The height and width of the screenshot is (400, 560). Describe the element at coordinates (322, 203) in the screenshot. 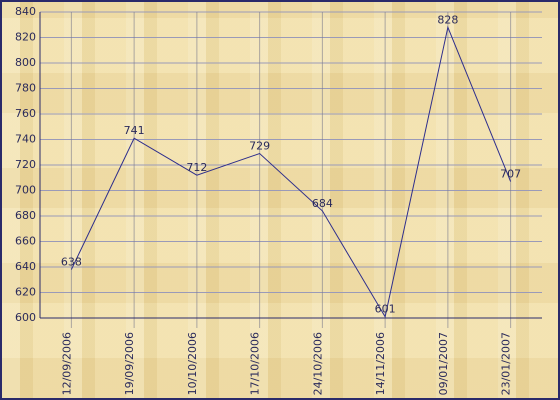

I see `value-label: 684` at that location.